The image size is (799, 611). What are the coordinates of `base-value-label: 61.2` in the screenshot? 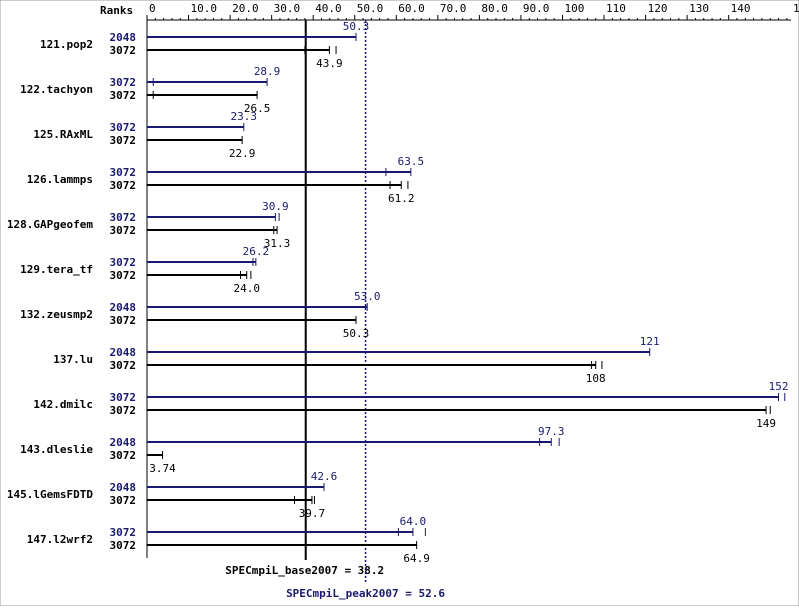 It's located at (401, 198).